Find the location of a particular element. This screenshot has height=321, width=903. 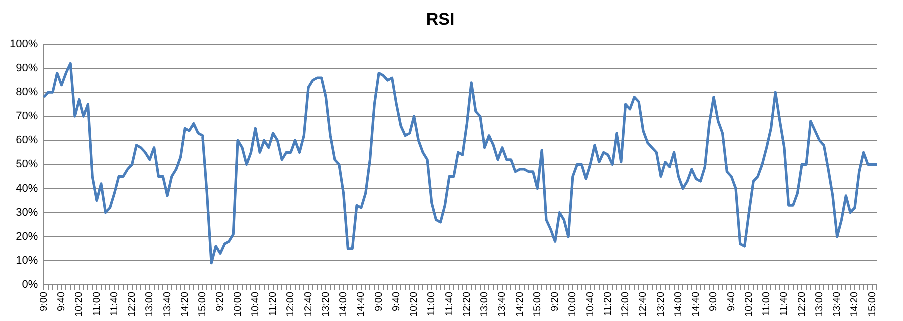

chart-title: RSI is located at coordinates (440, 19).